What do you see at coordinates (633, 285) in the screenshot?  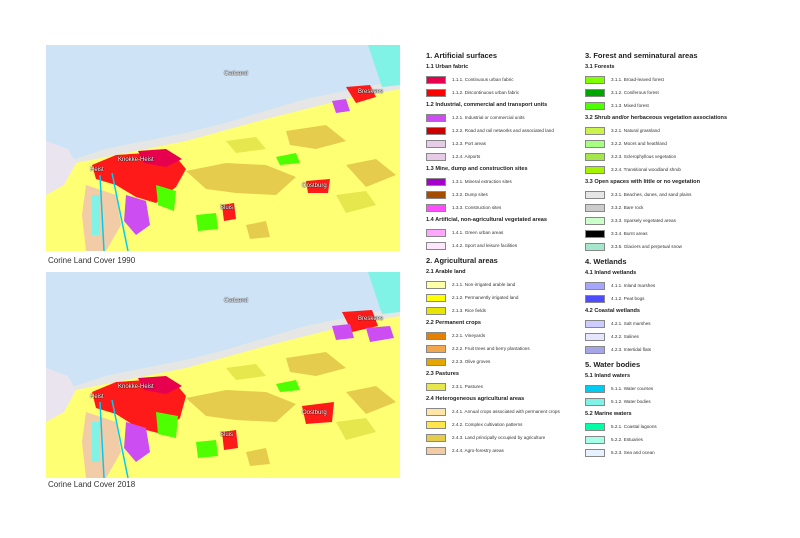 I see `legend-item-label: 4.1.1. Inland marshes` at bounding box center [633, 285].